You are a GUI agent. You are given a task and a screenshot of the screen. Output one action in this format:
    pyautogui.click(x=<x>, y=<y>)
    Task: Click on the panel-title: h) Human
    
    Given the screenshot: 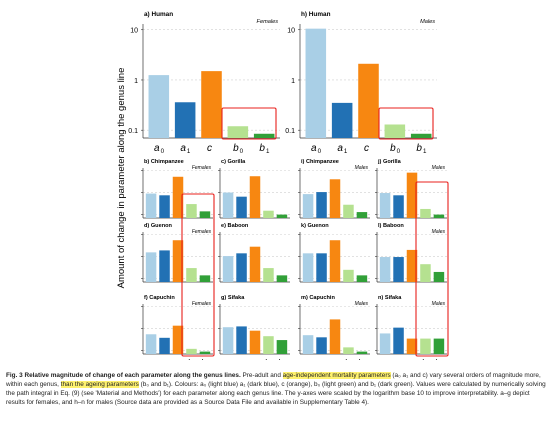 What is the action you would take?
    pyautogui.click(x=316, y=14)
    